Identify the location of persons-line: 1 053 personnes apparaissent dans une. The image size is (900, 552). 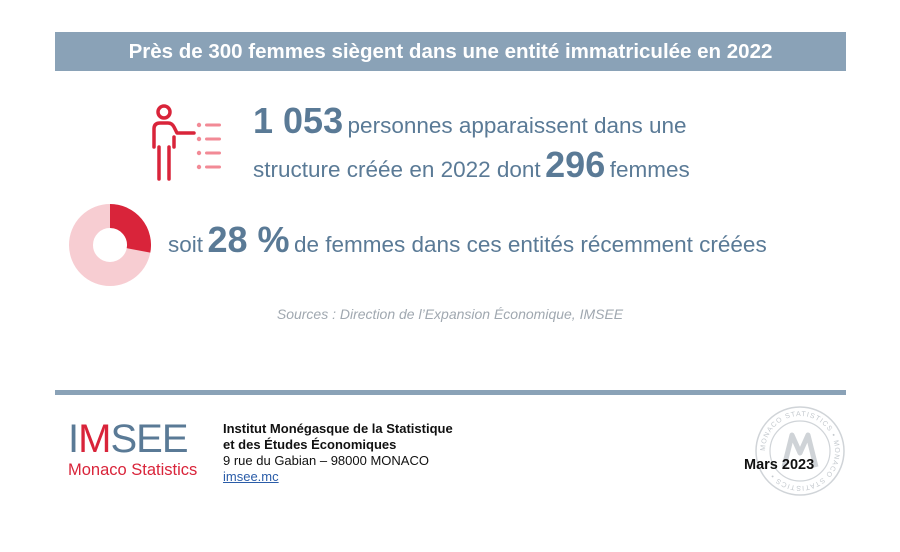
(470, 121).